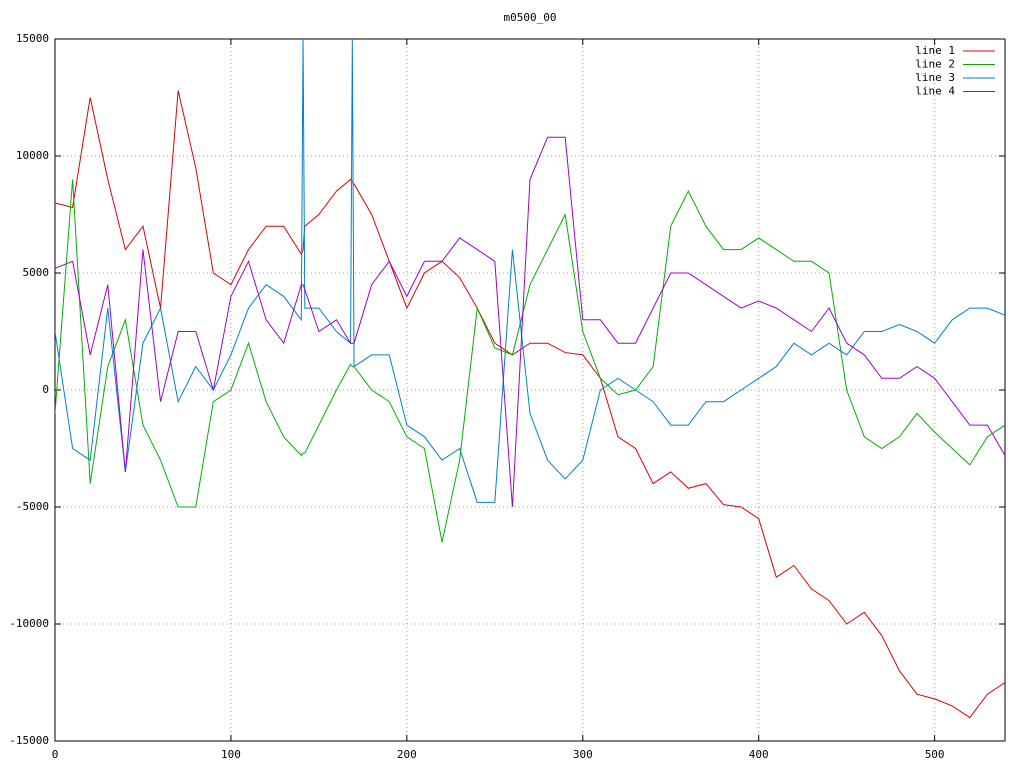 This screenshot has height=768, width=1024. I want to click on x-tick-label: 200, so click(407, 754).